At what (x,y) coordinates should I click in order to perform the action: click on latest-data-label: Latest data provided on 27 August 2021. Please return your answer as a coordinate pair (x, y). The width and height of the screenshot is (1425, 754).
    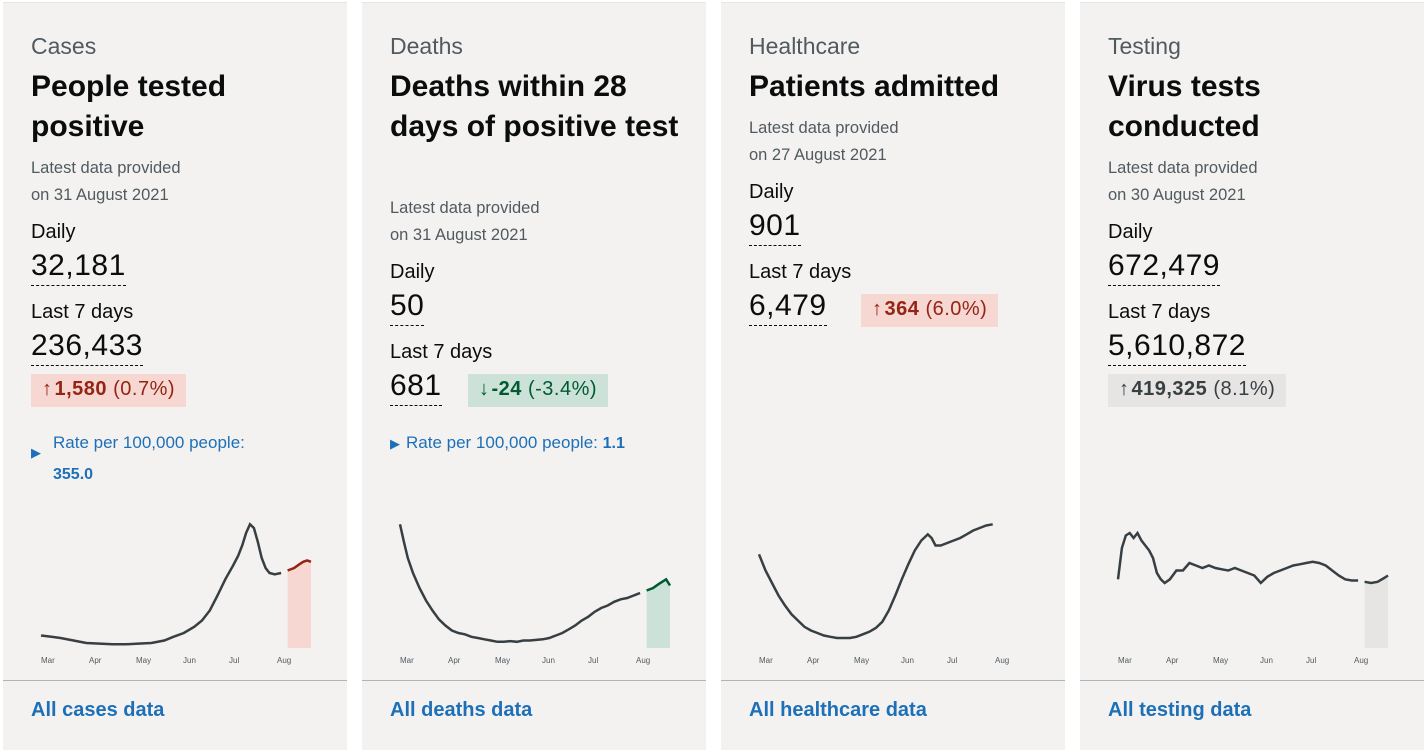
    Looking at the image, I should click on (824, 141).